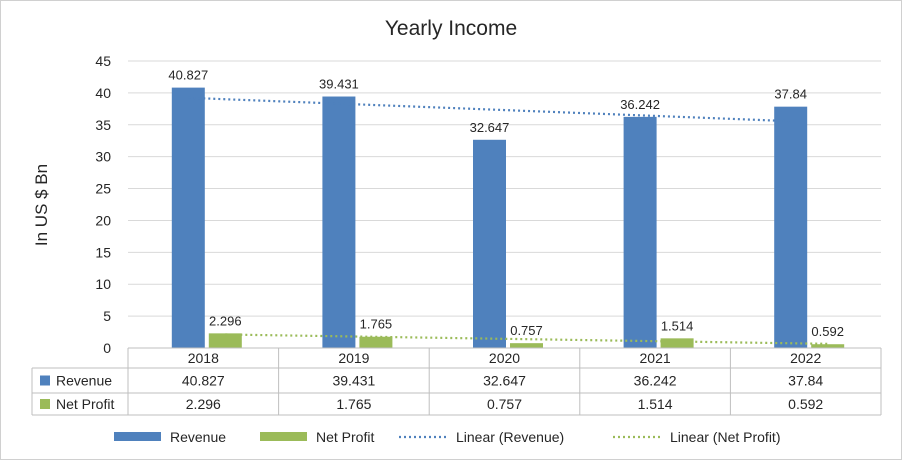  Describe the element at coordinates (198, 437) in the screenshot. I see `legend-label: Revenue` at that location.